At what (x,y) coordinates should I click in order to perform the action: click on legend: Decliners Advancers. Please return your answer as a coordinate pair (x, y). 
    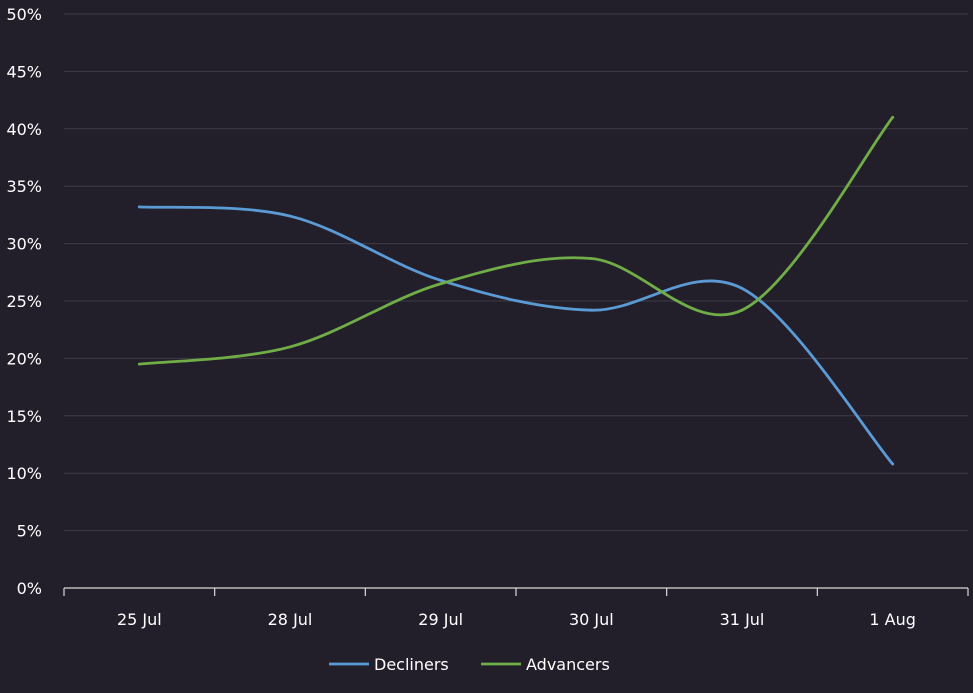
    Looking at the image, I should click on (469, 664).